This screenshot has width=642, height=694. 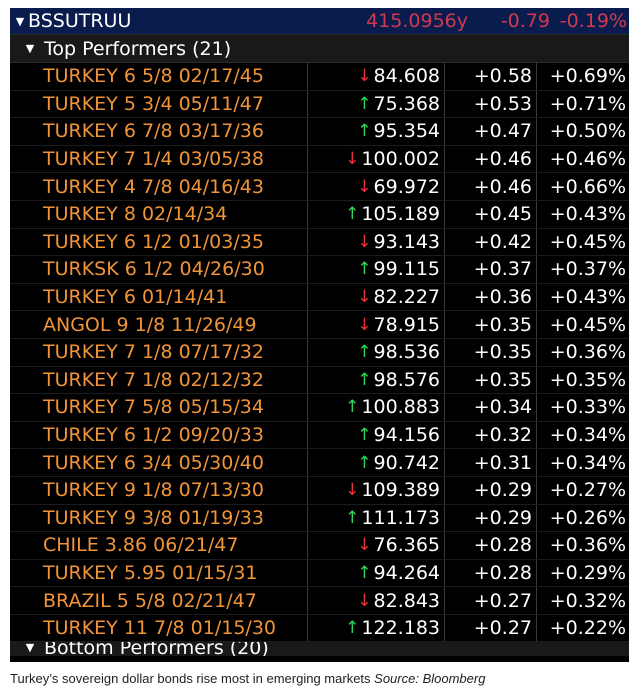 I want to click on bond-price: ↑ 122.183, so click(x=376, y=628).